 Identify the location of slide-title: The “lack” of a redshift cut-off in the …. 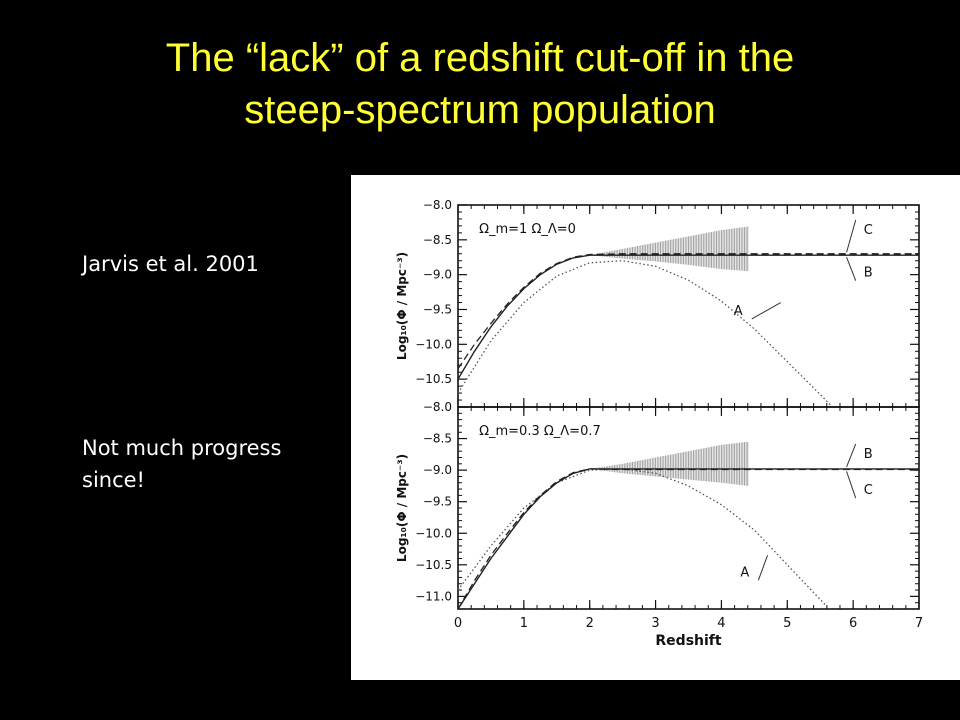
(480, 84).